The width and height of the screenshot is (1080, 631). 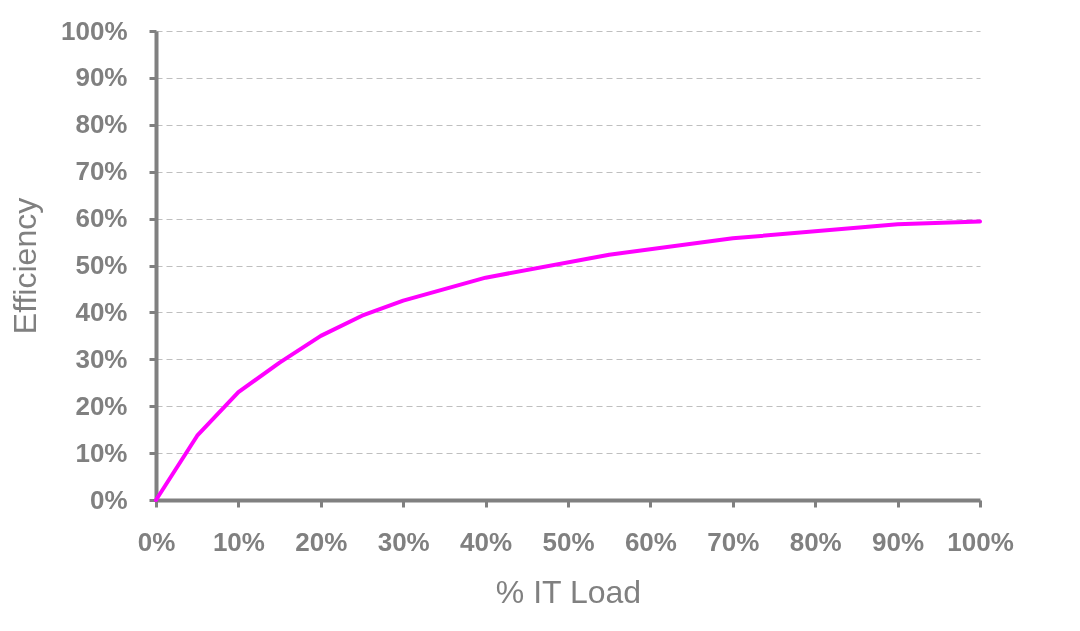 What do you see at coordinates (101, 405) in the screenshot?
I see `y-tick-label: 20%` at bounding box center [101, 405].